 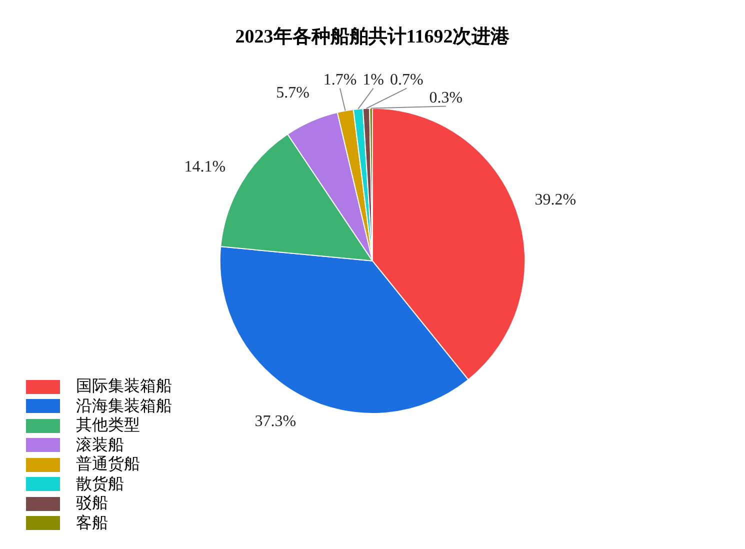 What do you see at coordinates (108, 464) in the screenshot?
I see `legend-label: 普通货船` at bounding box center [108, 464].